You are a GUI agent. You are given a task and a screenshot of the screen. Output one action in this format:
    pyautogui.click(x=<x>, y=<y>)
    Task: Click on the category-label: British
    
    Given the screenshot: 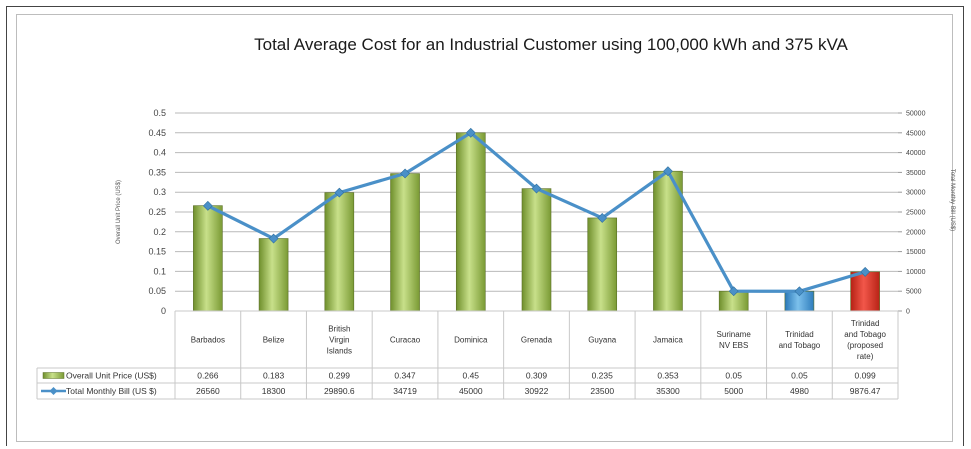 What is the action you would take?
    pyautogui.click(x=339, y=329)
    